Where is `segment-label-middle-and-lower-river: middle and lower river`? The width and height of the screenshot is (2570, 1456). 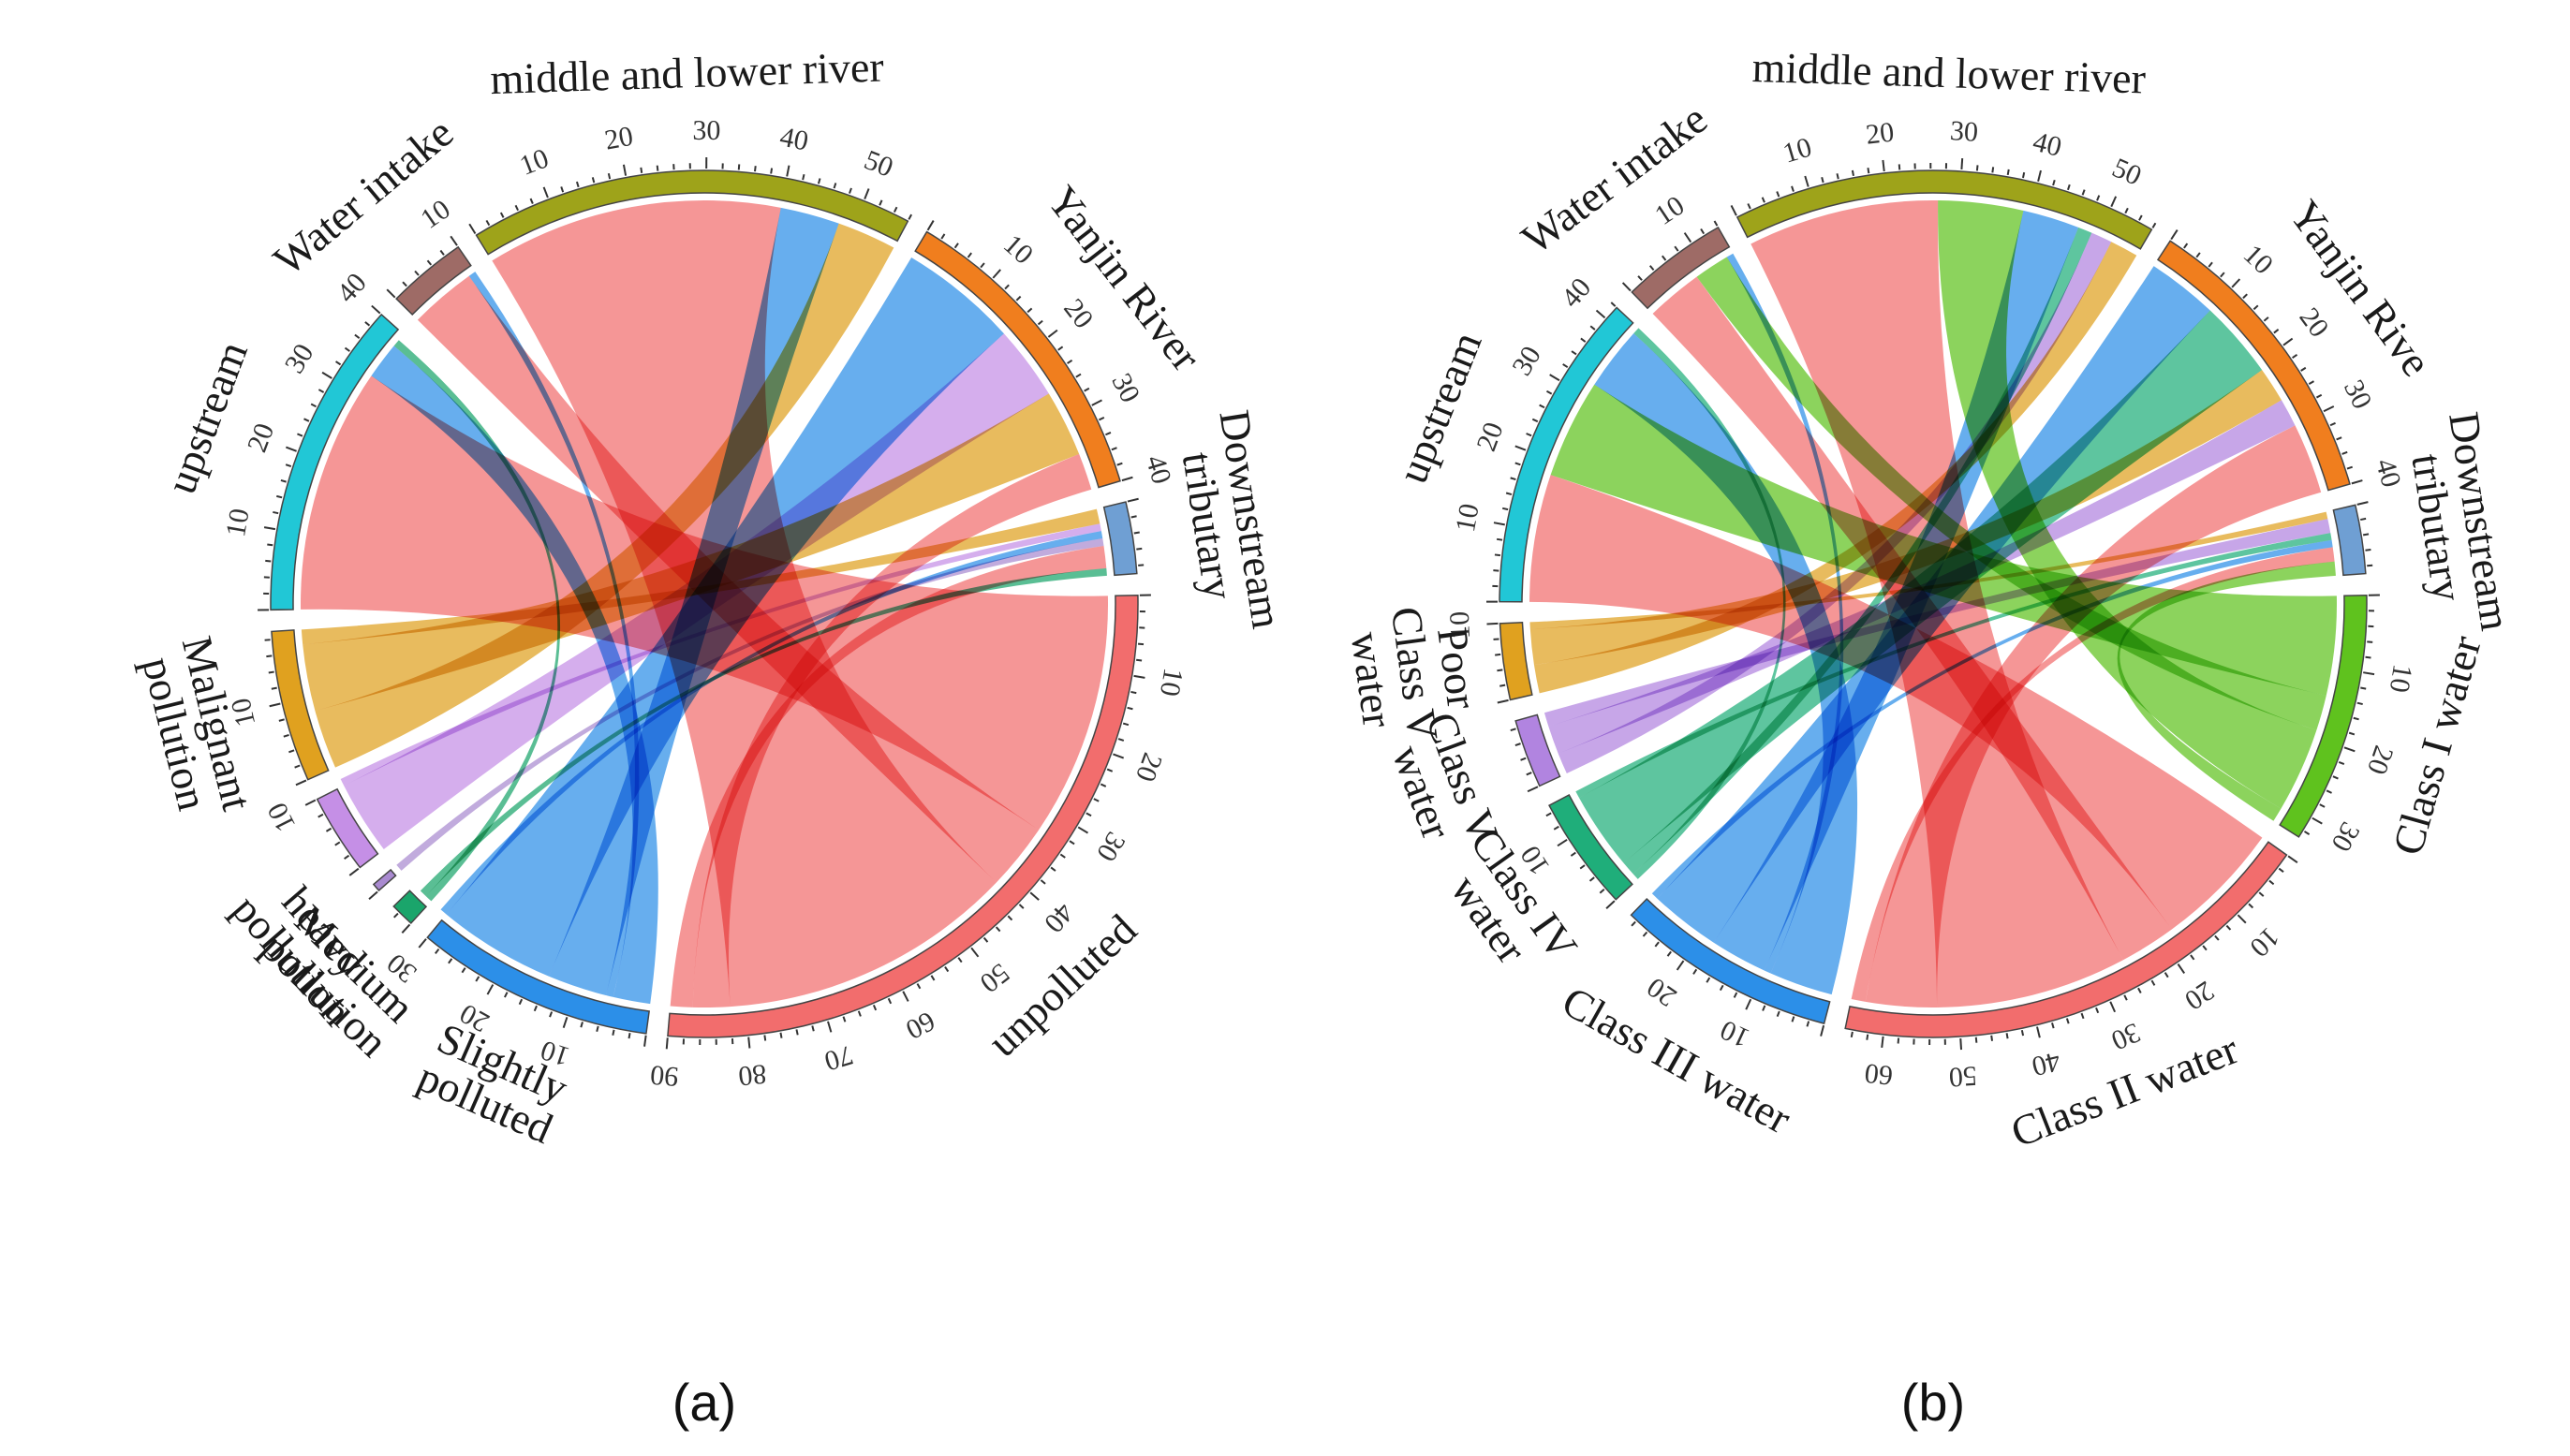 segment-label-middle-and-lower-river: middle and lower river is located at coordinates (687, 72).